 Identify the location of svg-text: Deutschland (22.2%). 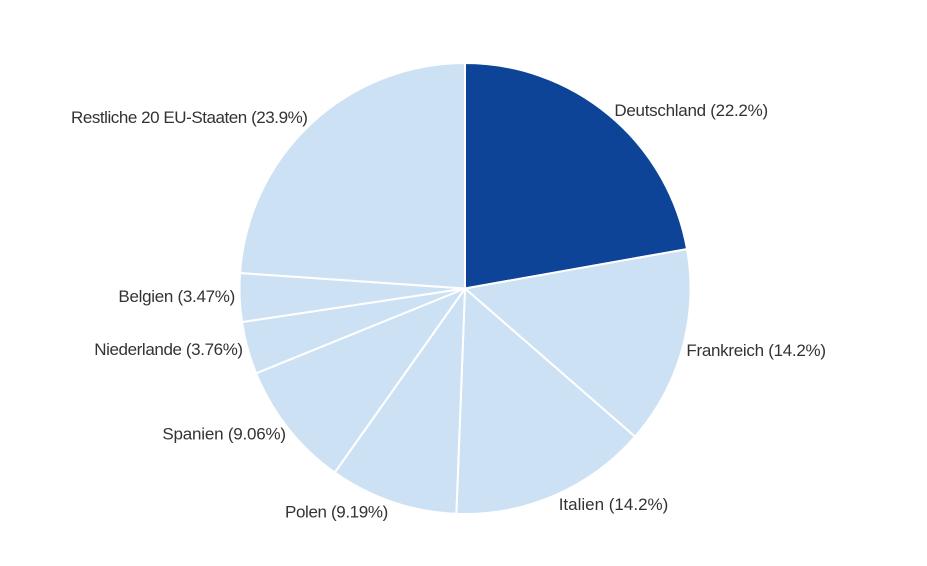
(690, 110).